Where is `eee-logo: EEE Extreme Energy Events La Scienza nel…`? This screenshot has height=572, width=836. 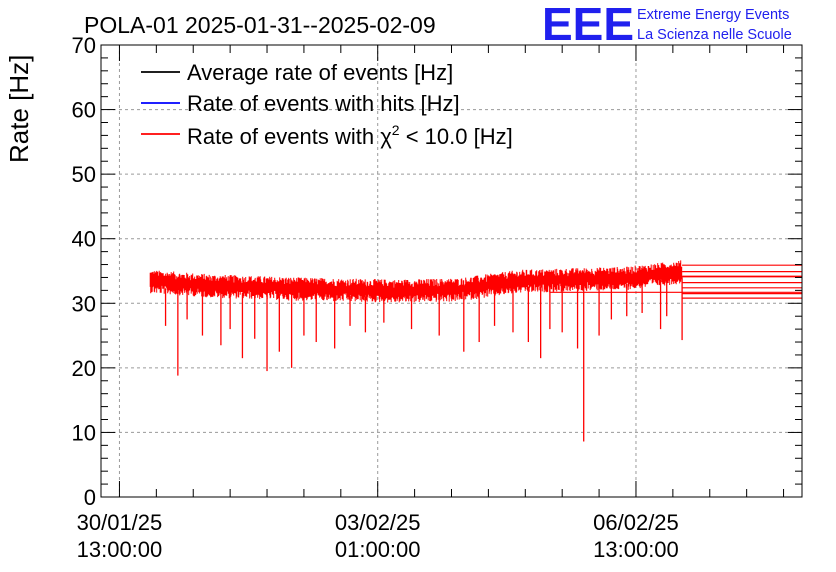
eee-logo: EEE Extreme Energy Events La Scienza nel… is located at coordinates (667, 25).